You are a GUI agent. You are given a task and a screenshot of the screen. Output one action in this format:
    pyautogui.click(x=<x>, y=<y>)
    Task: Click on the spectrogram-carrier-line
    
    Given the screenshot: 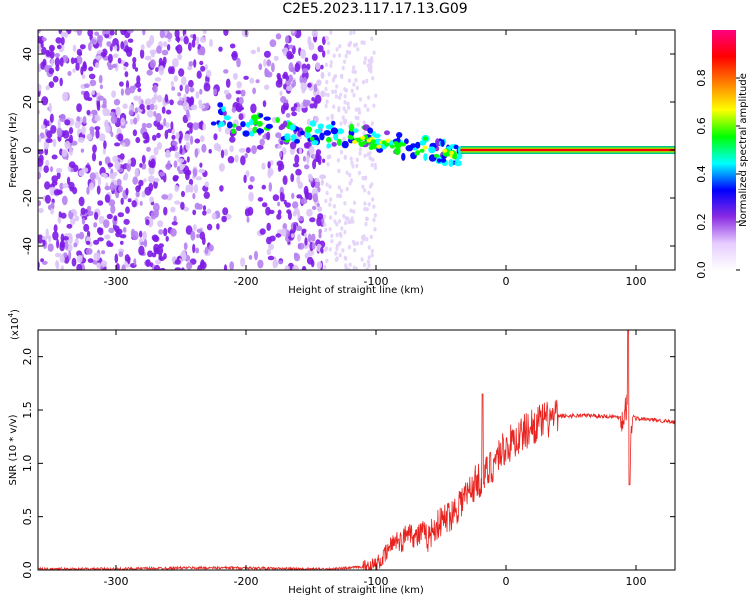 What is the action you would take?
    pyautogui.click(x=567, y=150)
    